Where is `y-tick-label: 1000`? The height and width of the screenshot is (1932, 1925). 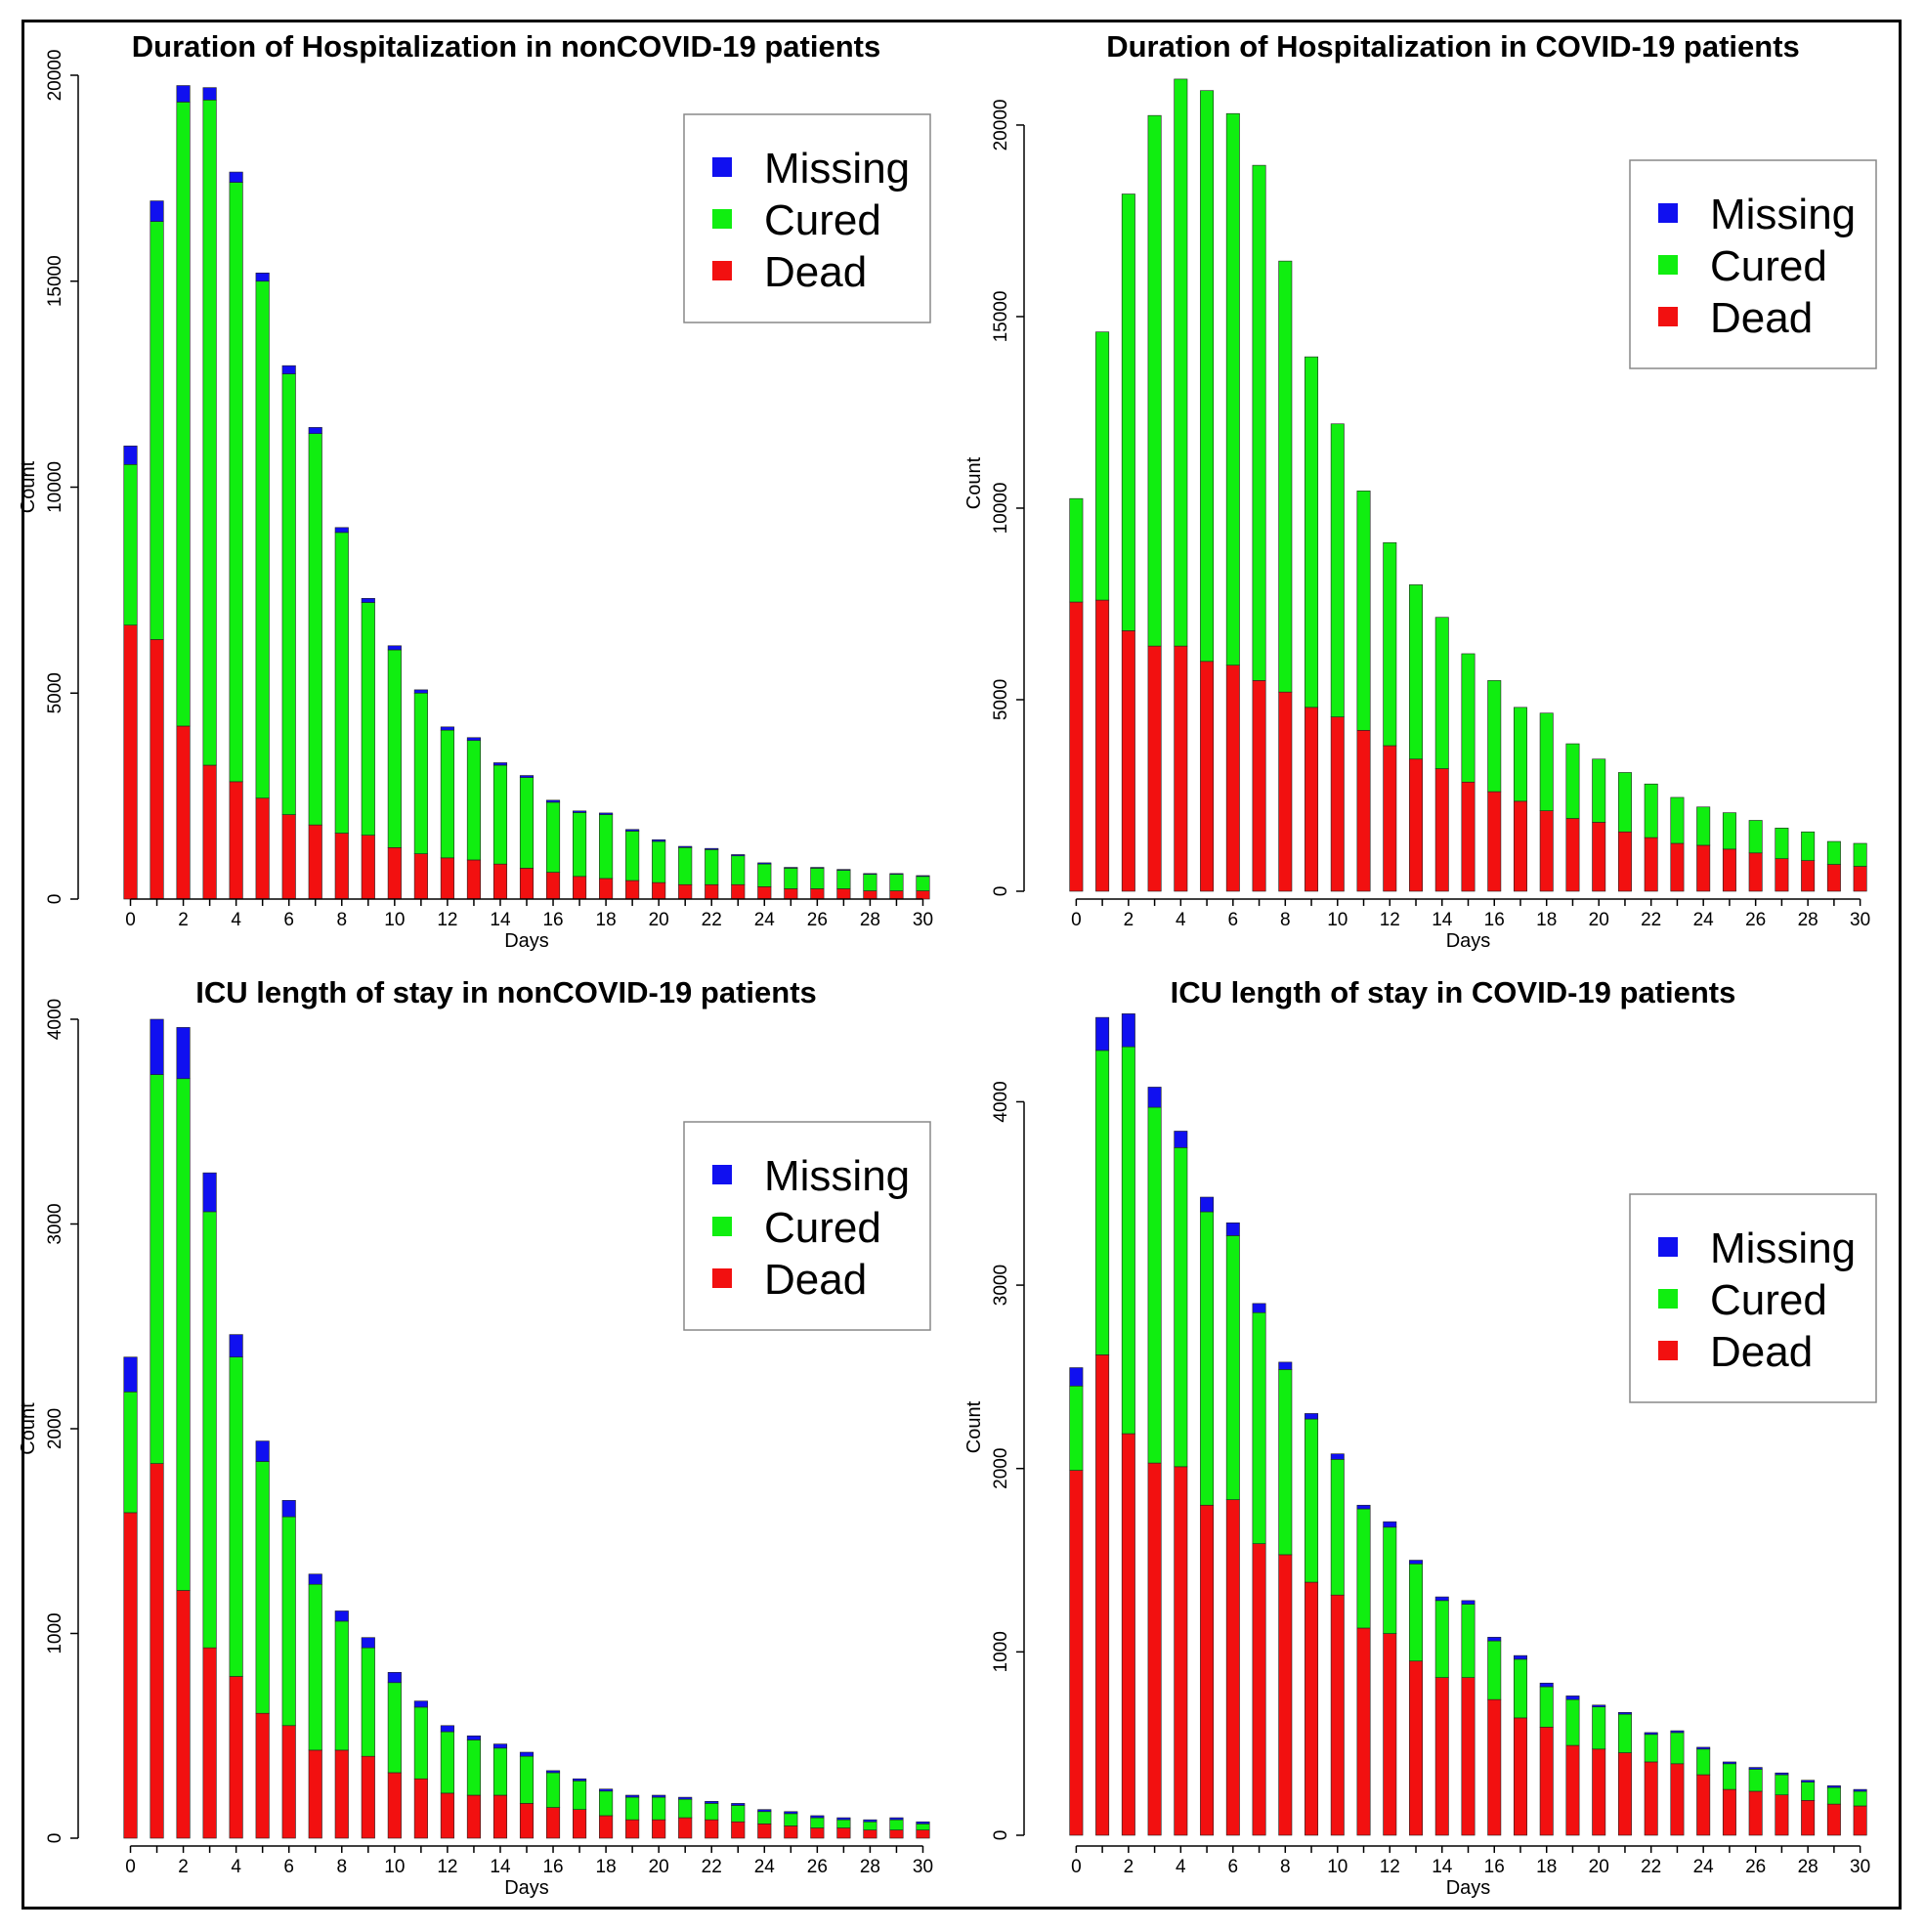
y-tick-label: 1000 is located at coordinates (1001, 1651).